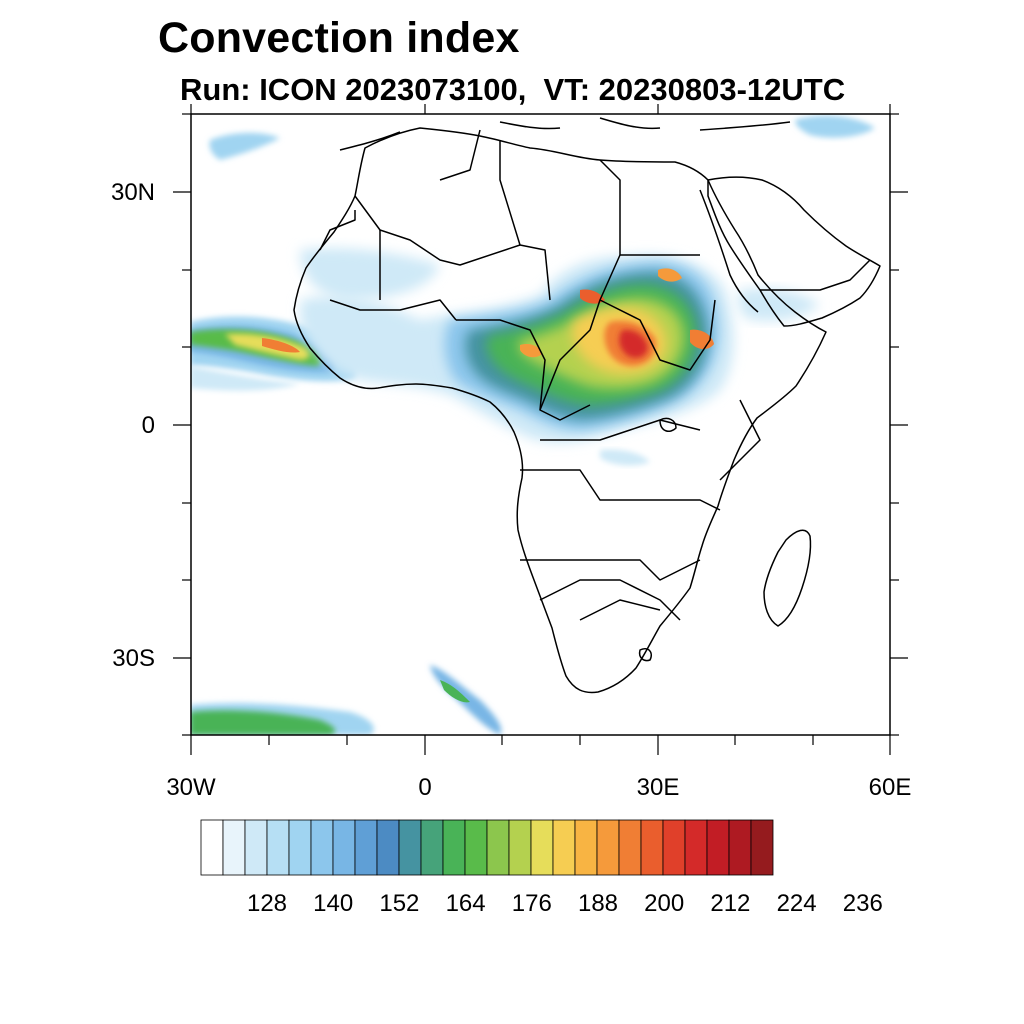 This screenshot has width=1024, height=1024. What do you see at coordinates (425, 787) in the screenshot?
I see `lon-label-0: 0` at bounding box center [425, 787].